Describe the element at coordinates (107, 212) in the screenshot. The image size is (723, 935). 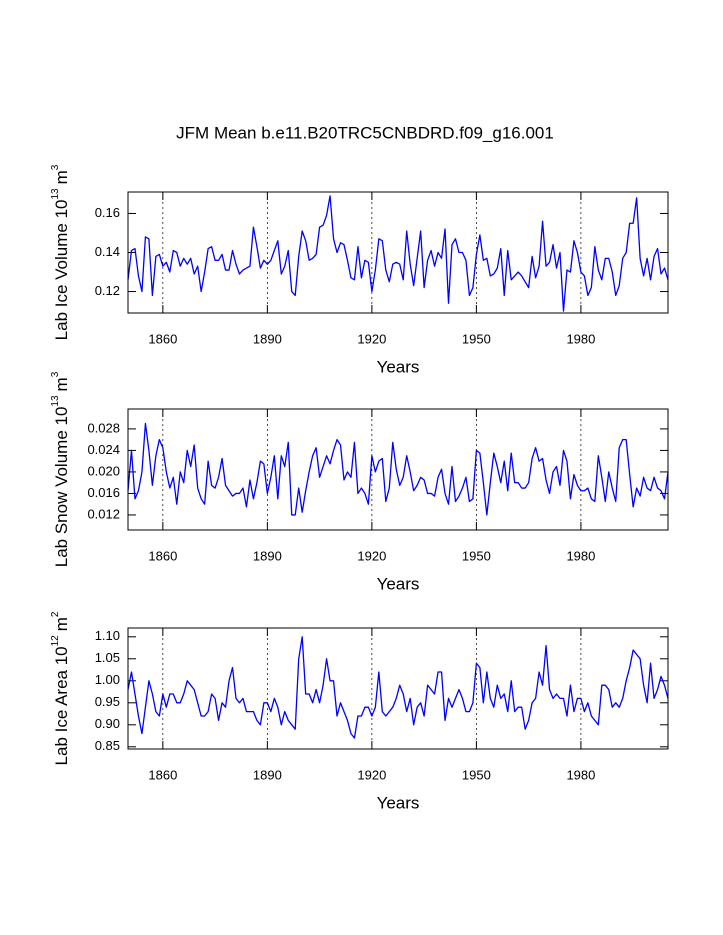
I see `y-tick-label: 0.16` at that location.